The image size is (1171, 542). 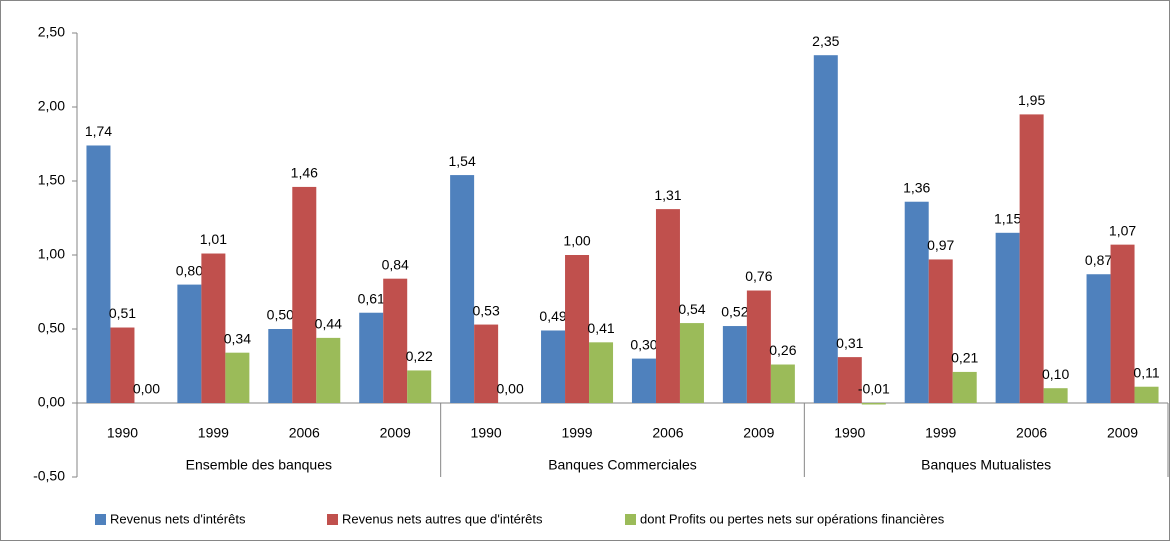 What do you see at coordinates (600, 328) in the screenshot?
I see `value-label: 0,41` at bounding box center [600, 328].